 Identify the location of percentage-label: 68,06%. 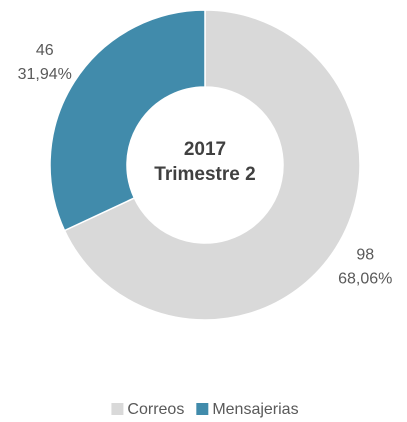
(365, 278).